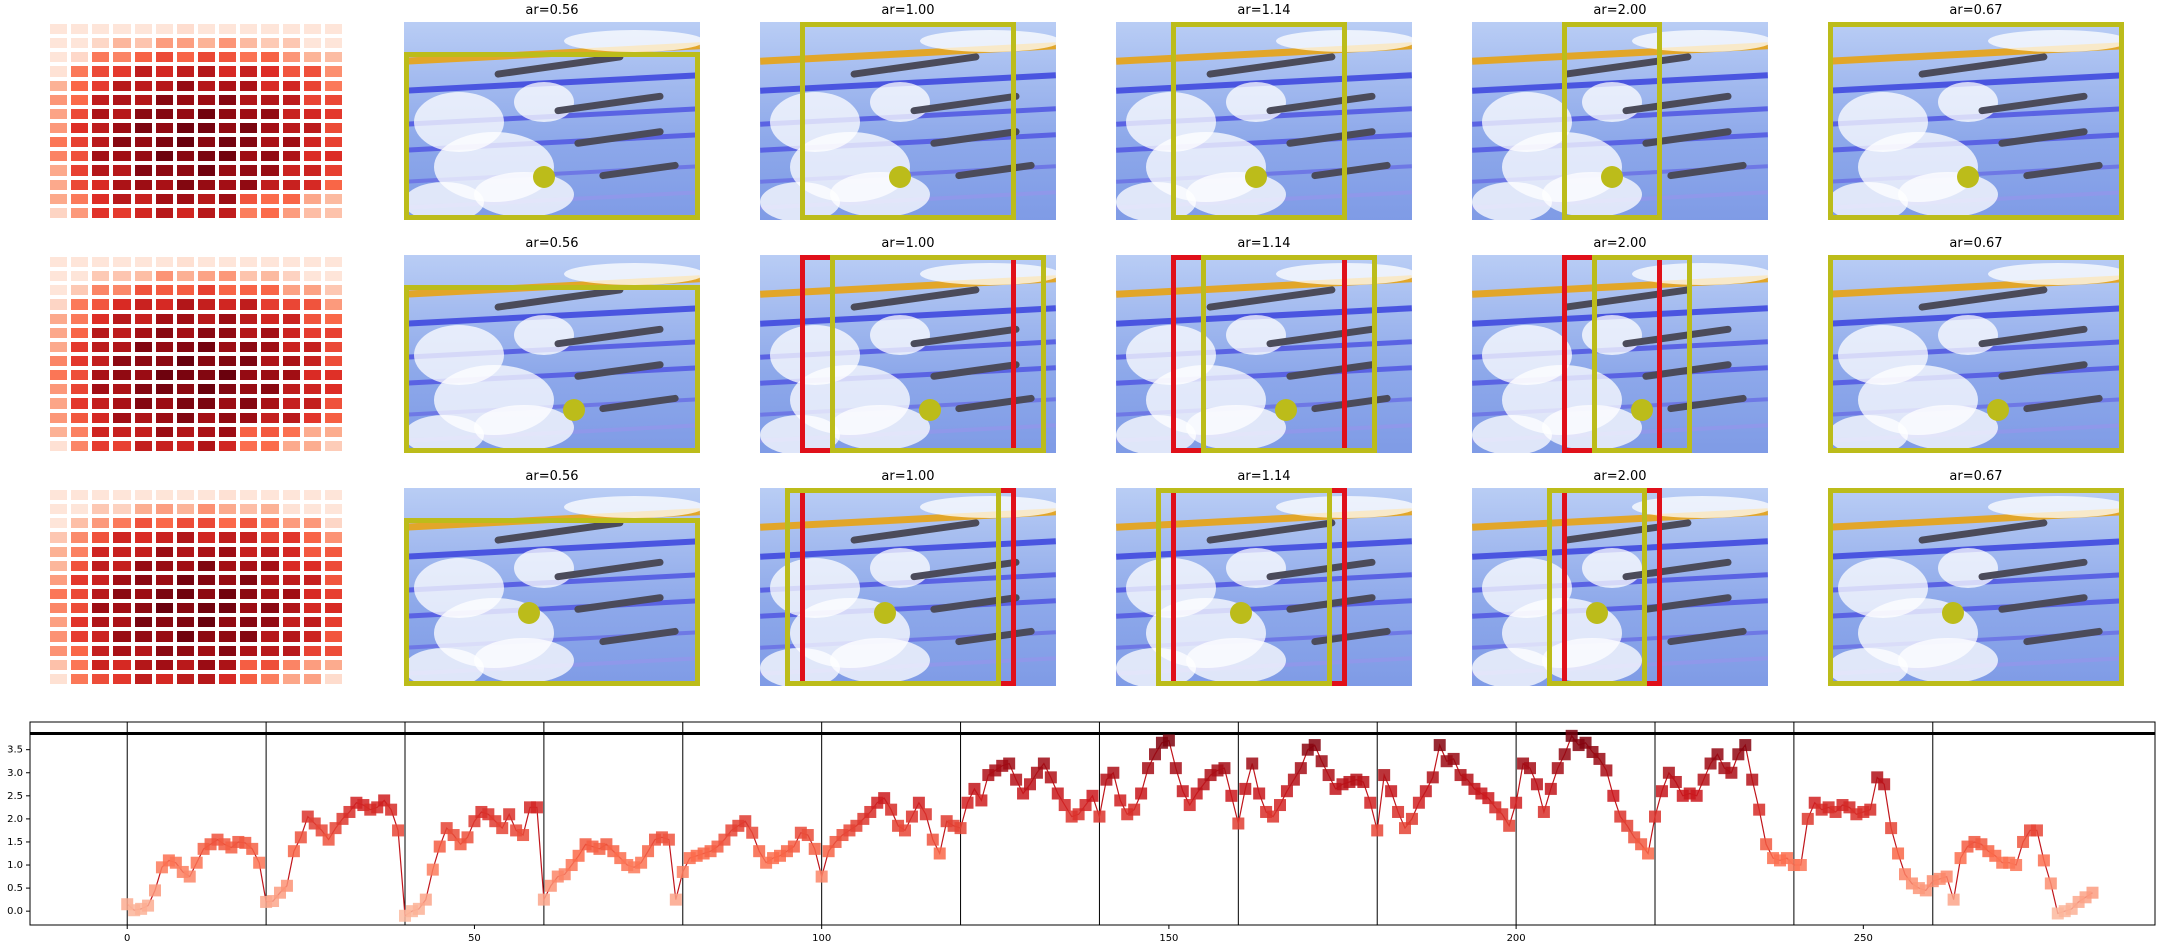 This screenshot has height=952, width=2162. I want to click on y-tick-label: 2.5, so click(15, 796).